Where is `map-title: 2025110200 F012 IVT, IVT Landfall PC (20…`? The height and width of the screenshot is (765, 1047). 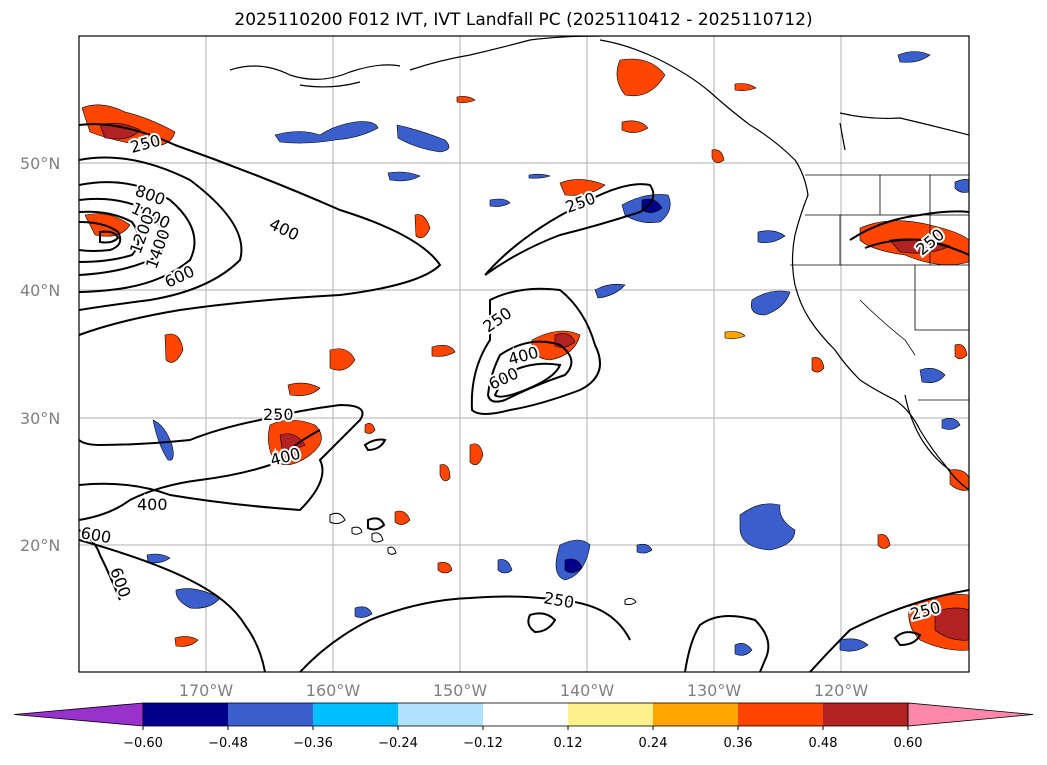 map-title: 2025110200 F012 IVT, IVT Landfall PC (20… is located at coordinates (523, 20).